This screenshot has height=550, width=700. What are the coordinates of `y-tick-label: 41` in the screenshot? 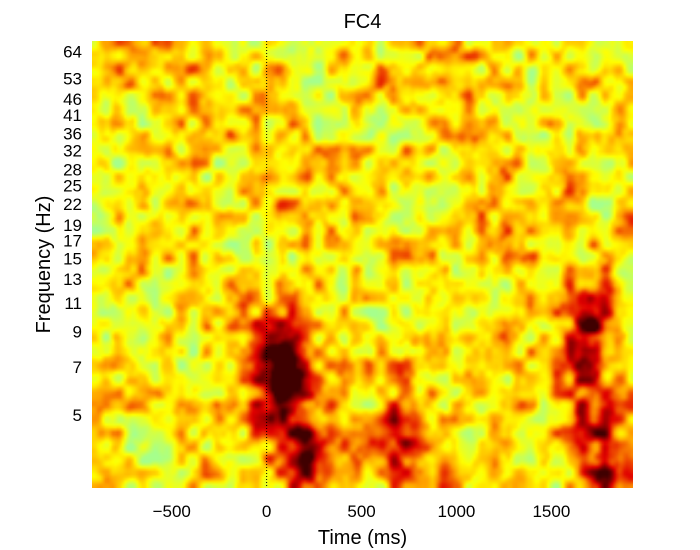 It's located at (72, 115).